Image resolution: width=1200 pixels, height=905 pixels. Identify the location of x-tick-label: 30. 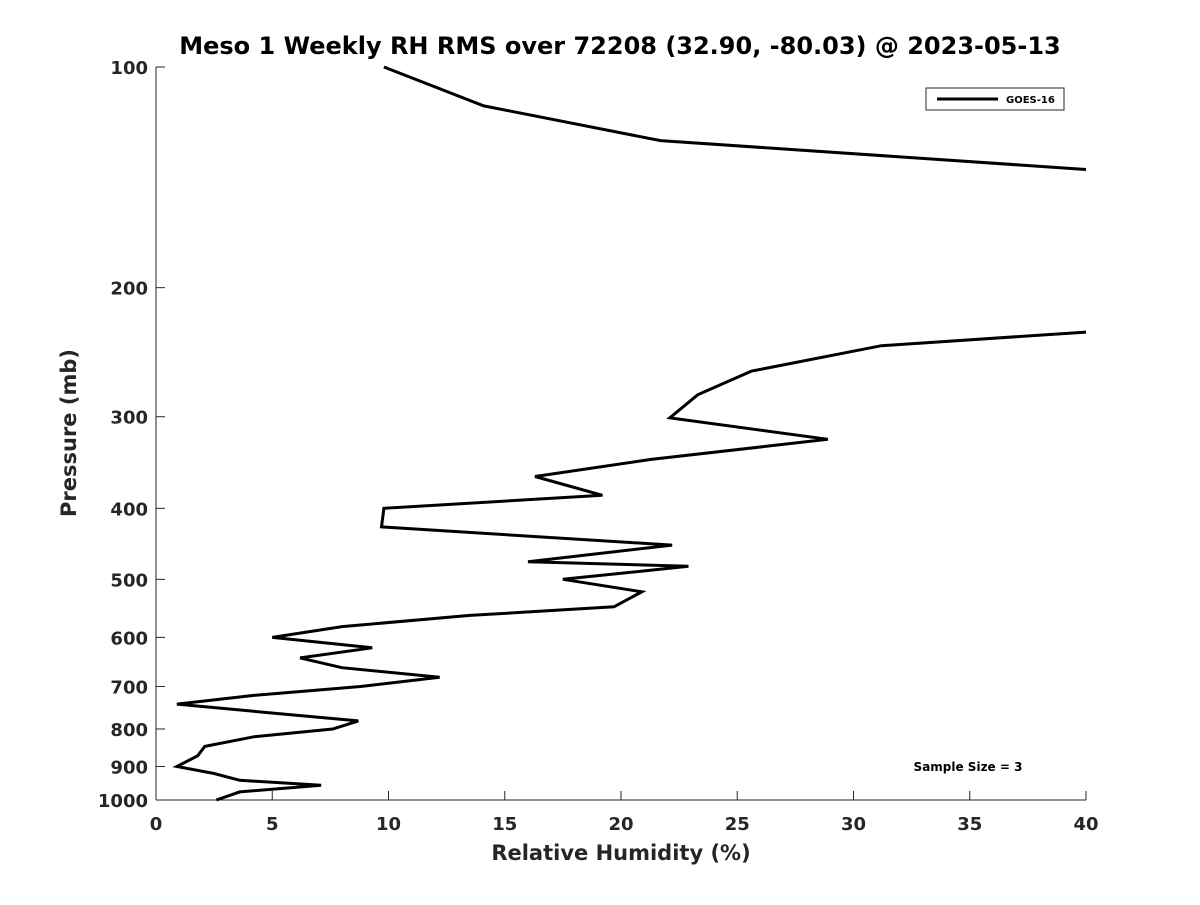
(853, 824).